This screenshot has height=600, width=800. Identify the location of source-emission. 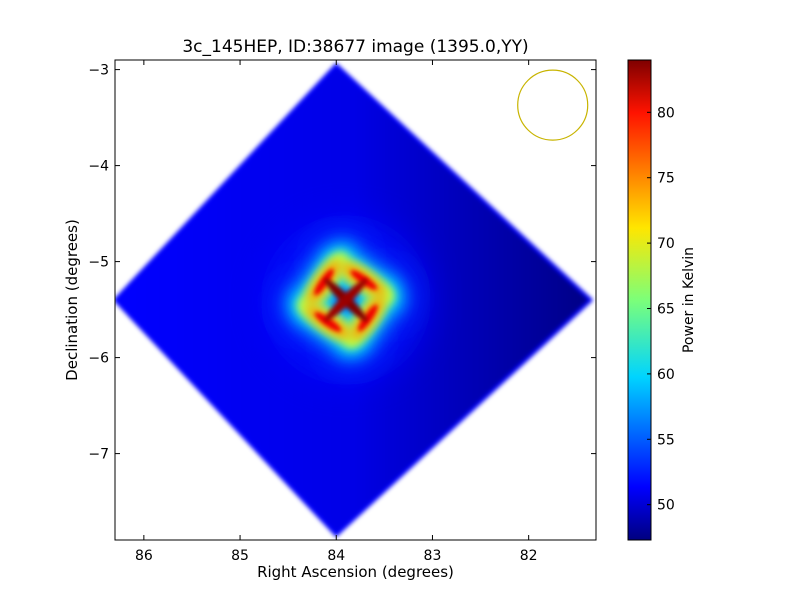
(345, 300).